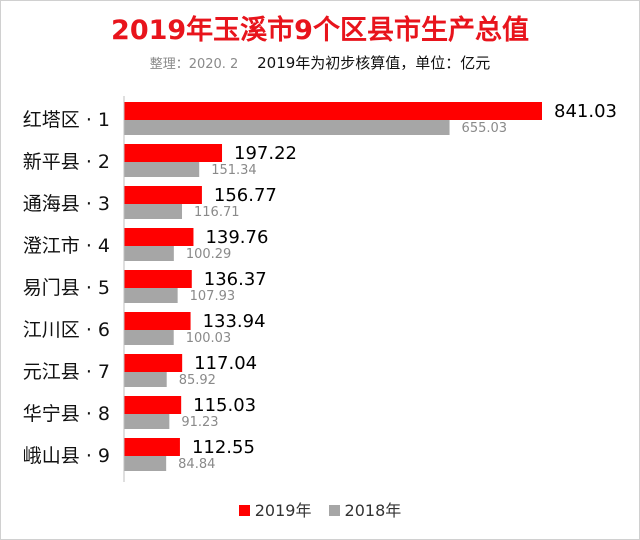 This screenshot has width=640, height=540. What do you see at coordinates (209, 254) in the screenshot?
I see `data-label-2018-4: 100.29` at bounding box center [209, 254].